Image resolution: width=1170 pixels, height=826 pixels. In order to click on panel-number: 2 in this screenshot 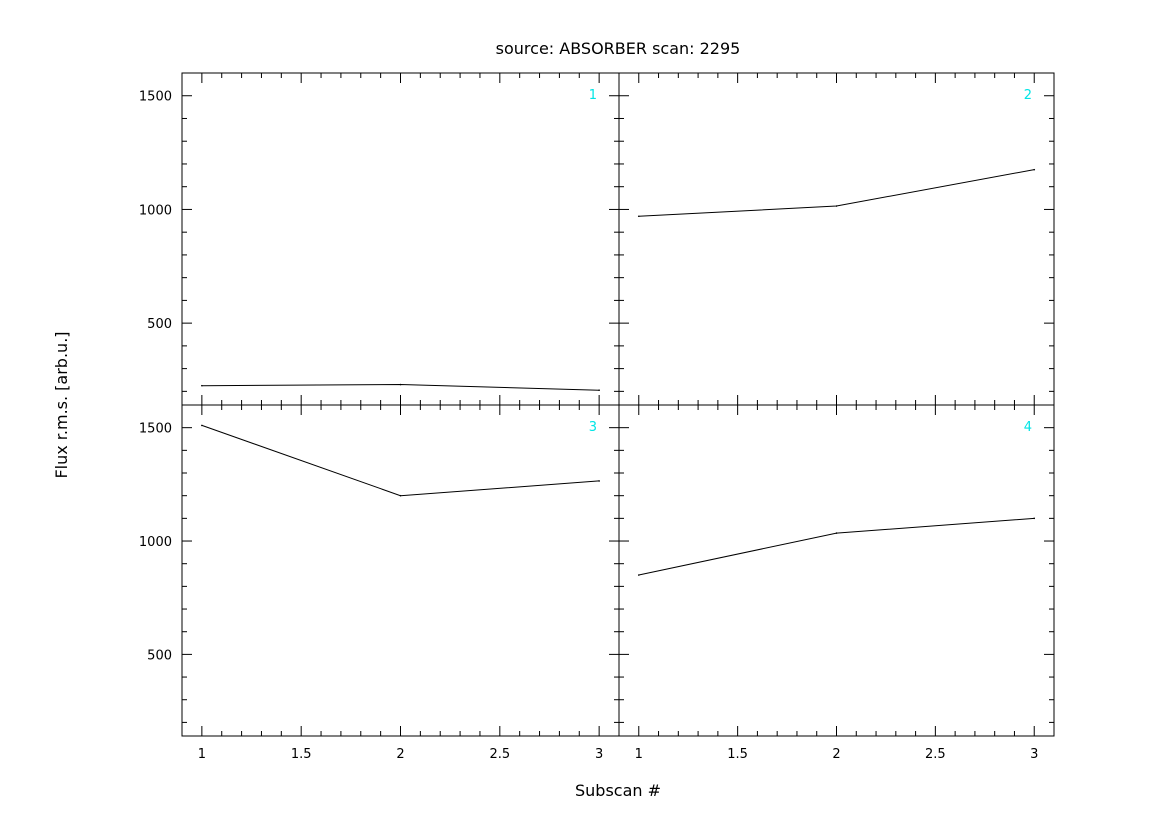, I will do `click(1028, 95)`.